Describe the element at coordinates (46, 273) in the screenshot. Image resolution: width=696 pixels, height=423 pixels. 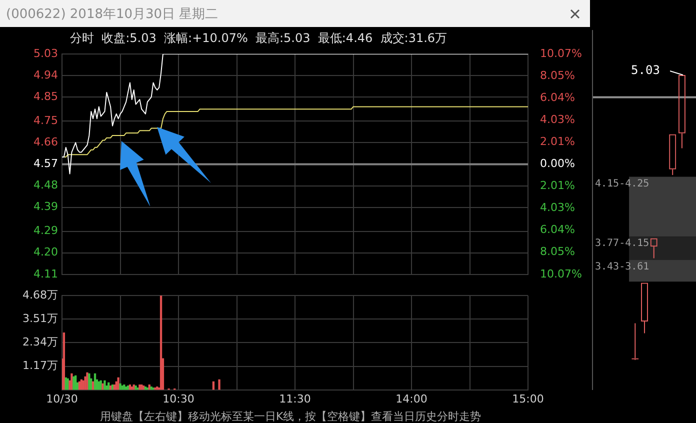
I see `y-tick-label: 4.11` at that location.